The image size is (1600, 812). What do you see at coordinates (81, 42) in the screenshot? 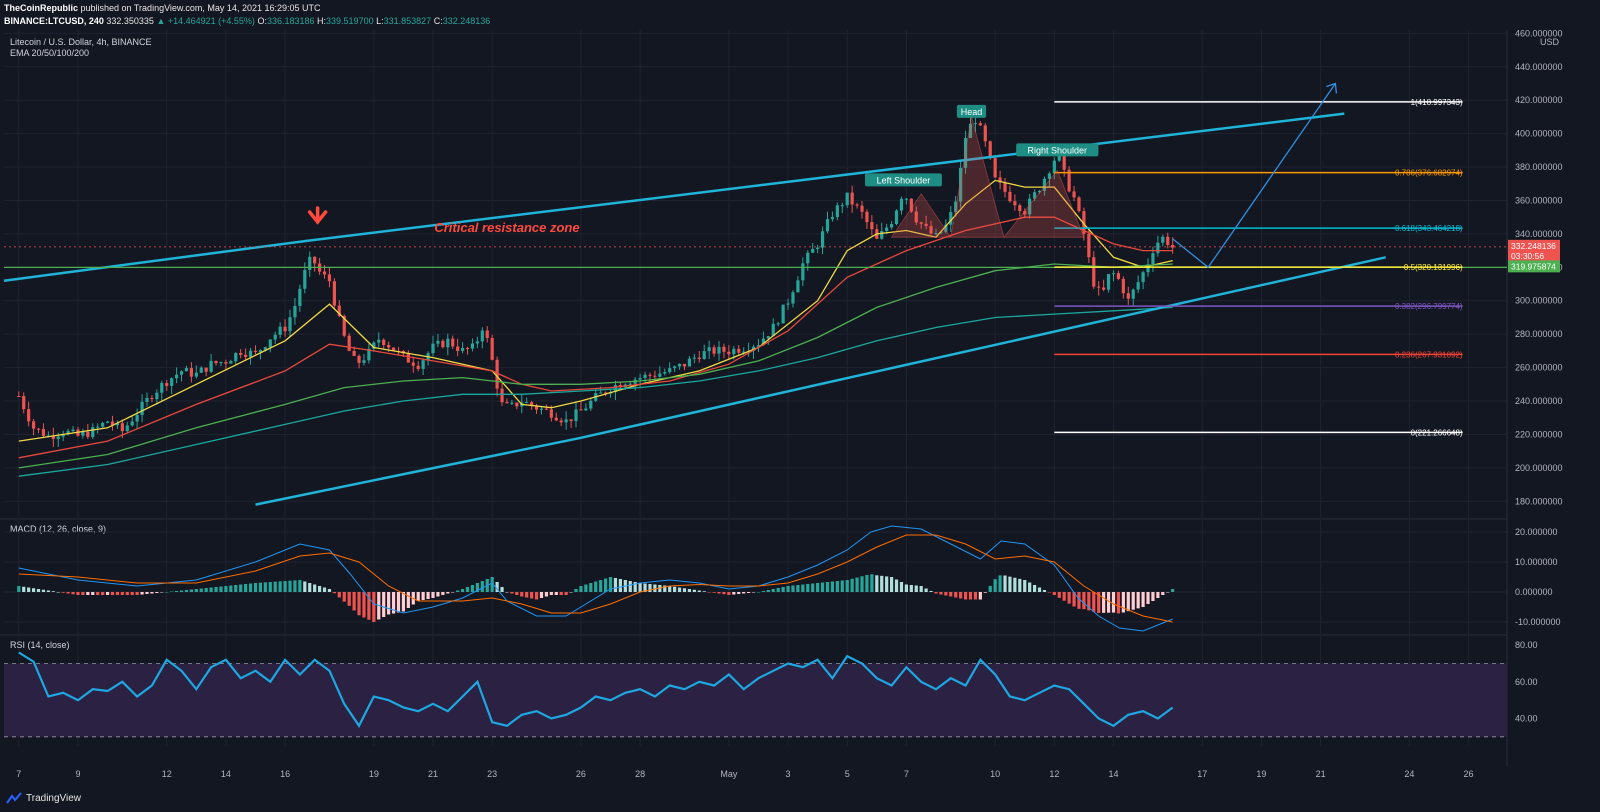
I see `chart-legend-title: Litecoin / U.S. Dollar, 4h, BINANCE` at bounding box center [81, 42].